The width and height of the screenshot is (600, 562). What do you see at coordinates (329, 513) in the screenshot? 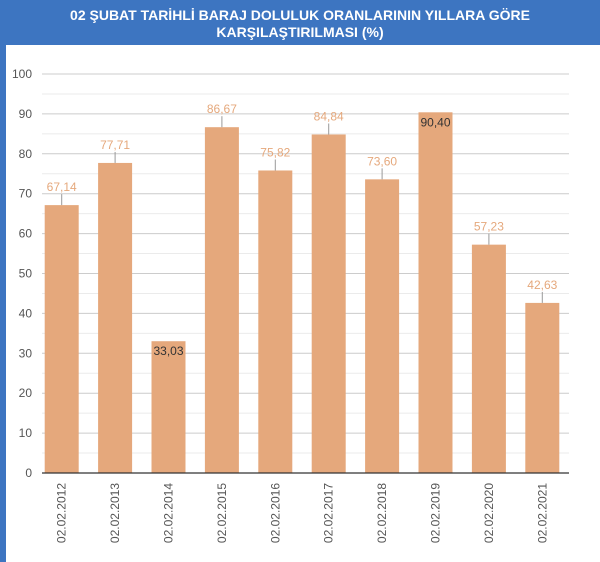
I see `x-tick-label: 02.02.2017` at bounding box center [329, 513].